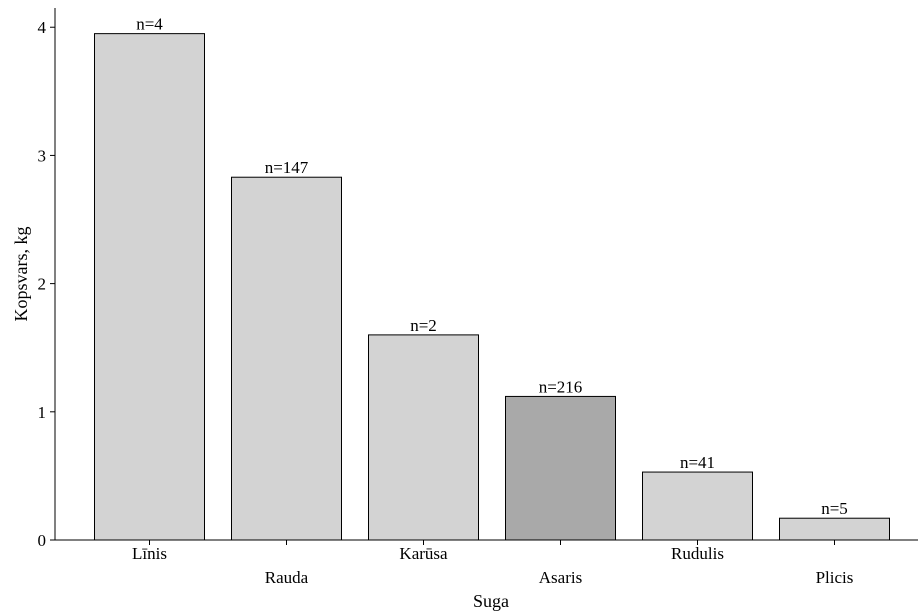 The image size is (918, 612). Describe the element at coordinates (287, 577) in the screenshot. I see `category-label-1: Rauda` at that location.